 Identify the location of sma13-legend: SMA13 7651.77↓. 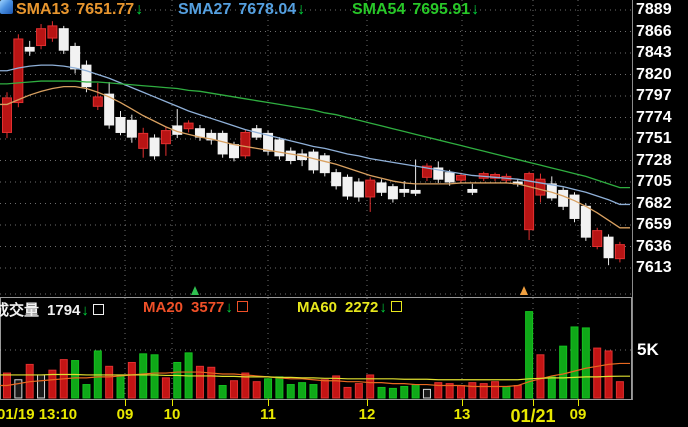
(79, 10).